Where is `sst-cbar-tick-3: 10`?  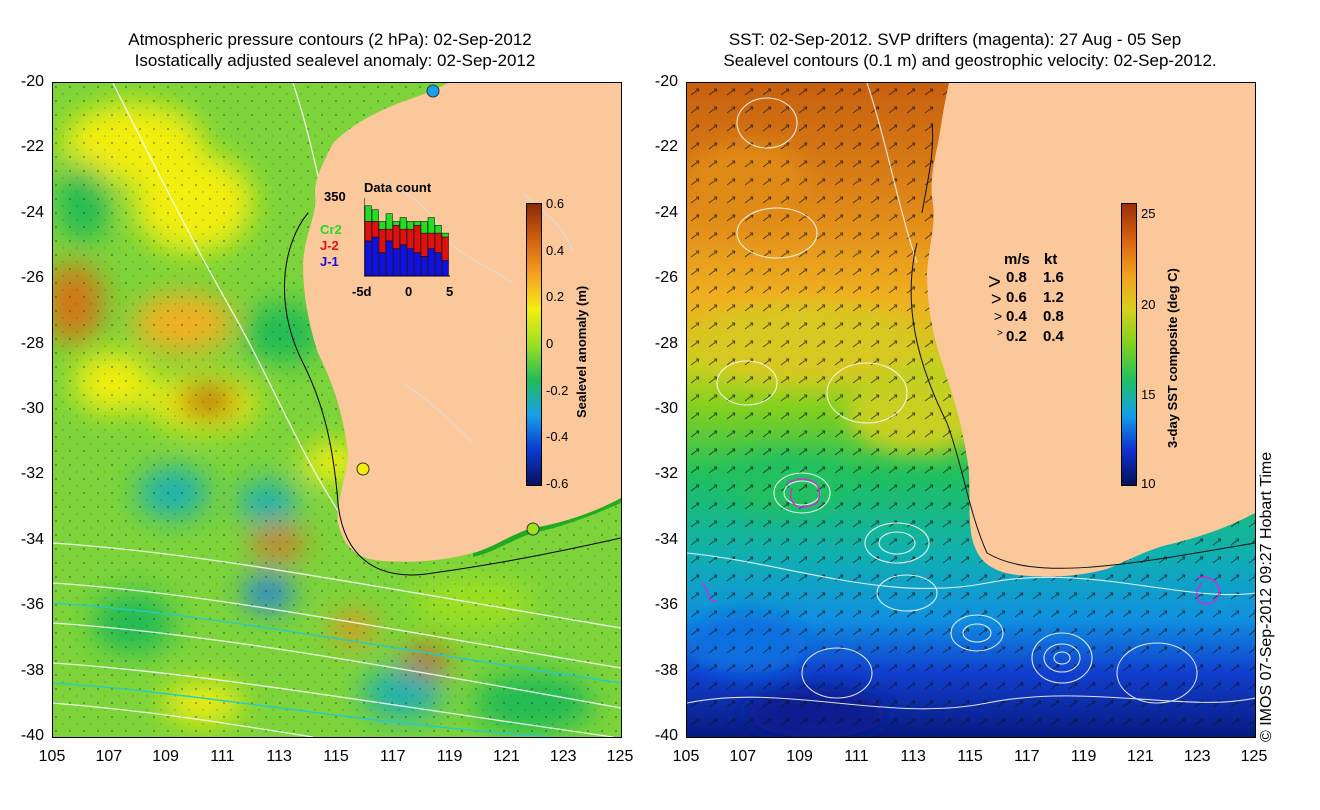 sst-cbar-tick-3: 10 is located at coordinates (1148, 483).